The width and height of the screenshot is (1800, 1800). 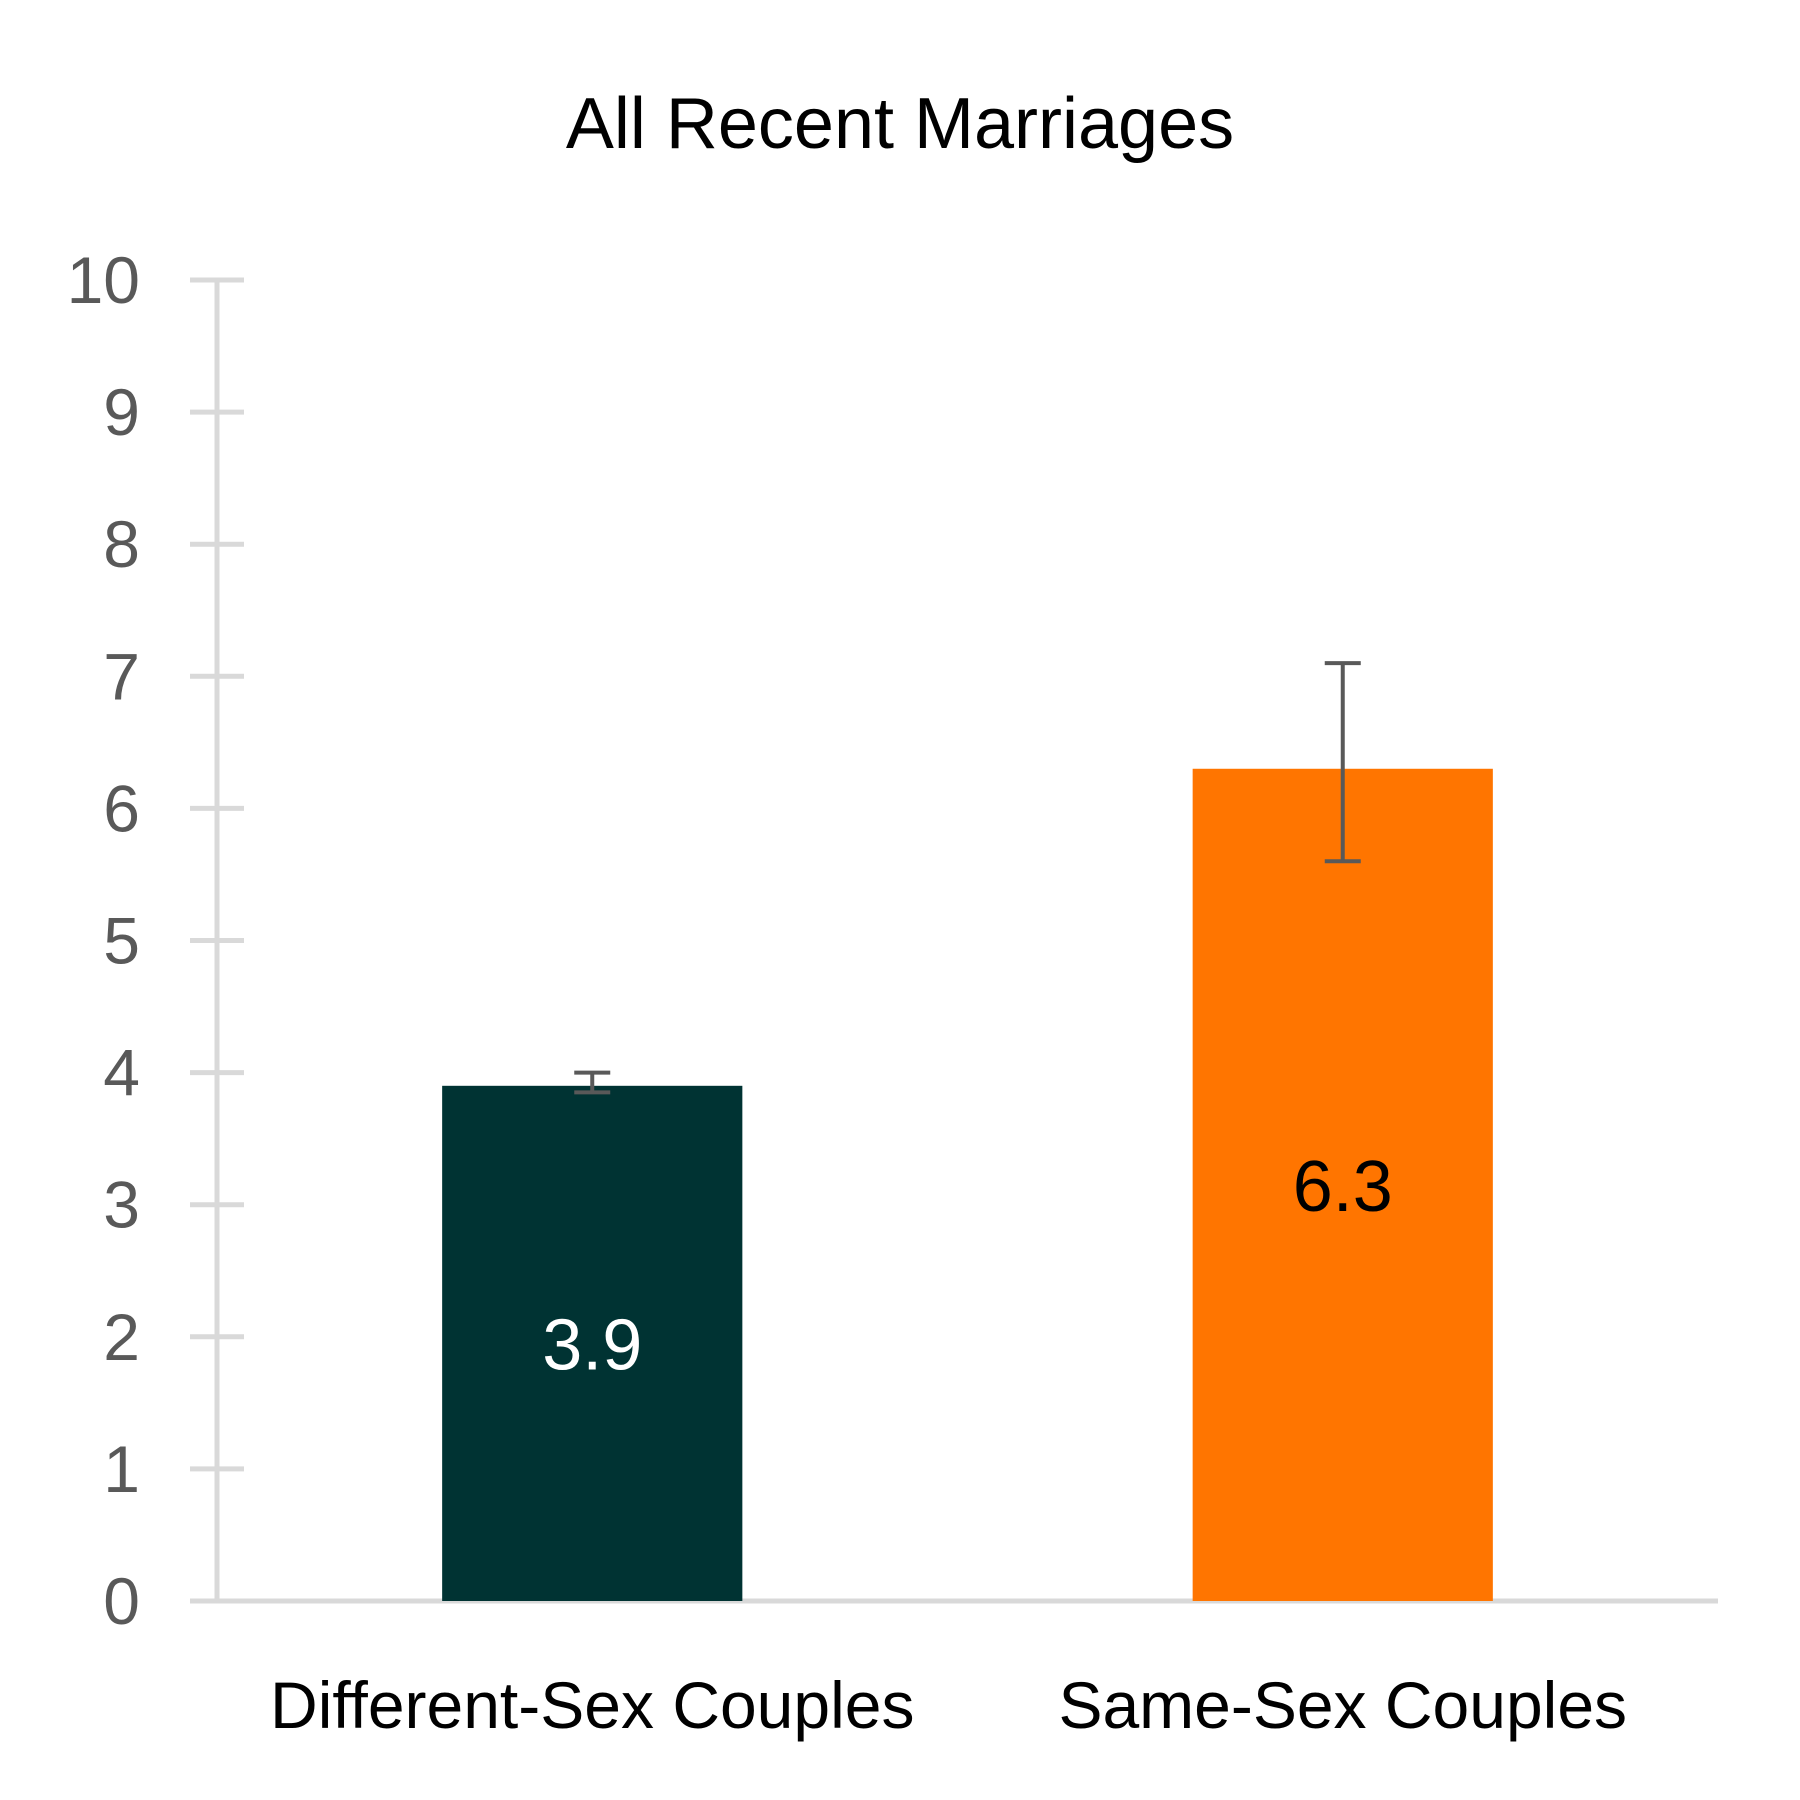 What do you see at coordinates (592, 1705) in the screenshot?
I see `x-tick-label: Different-Sex Couples` at bounding box center [592, 1705].